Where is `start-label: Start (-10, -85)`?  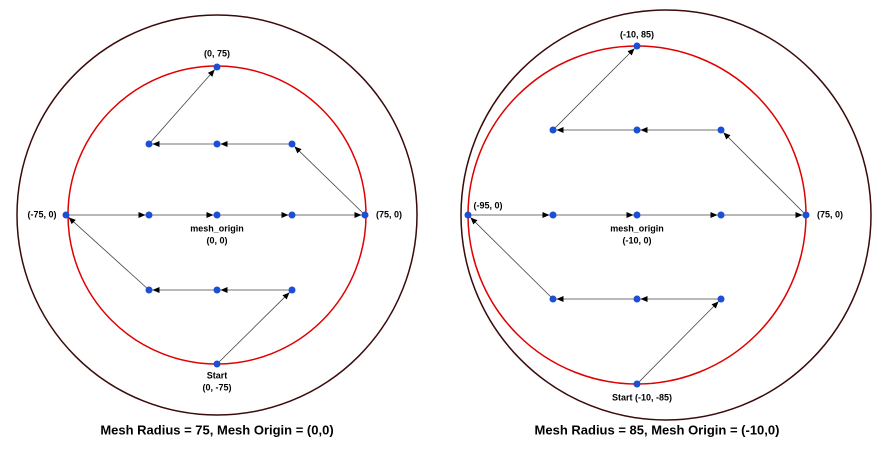
start-label: Start (-10, -85) is located at coordinates (642, 397).